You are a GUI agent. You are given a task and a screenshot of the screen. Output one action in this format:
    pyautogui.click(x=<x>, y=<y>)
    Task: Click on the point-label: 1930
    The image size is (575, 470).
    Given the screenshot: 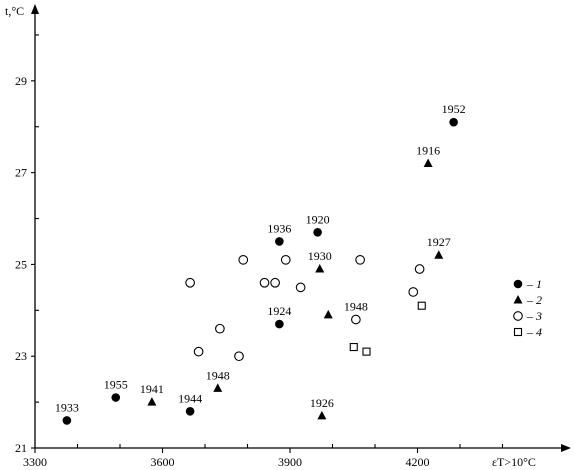 What is the action you would take?
    pyautogui.click(x=320, y=256)
    